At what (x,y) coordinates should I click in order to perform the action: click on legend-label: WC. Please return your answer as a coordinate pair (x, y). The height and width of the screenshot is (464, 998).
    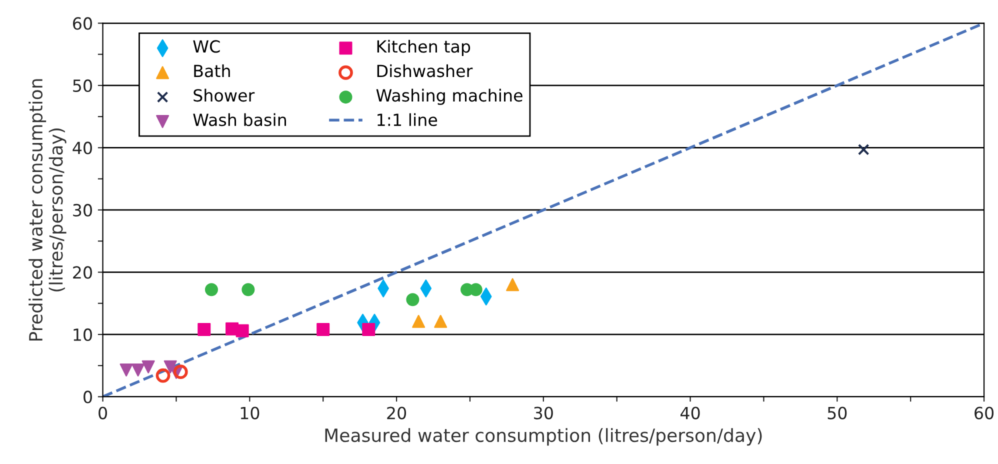
    Looking at the image, I should click on (206, 46).